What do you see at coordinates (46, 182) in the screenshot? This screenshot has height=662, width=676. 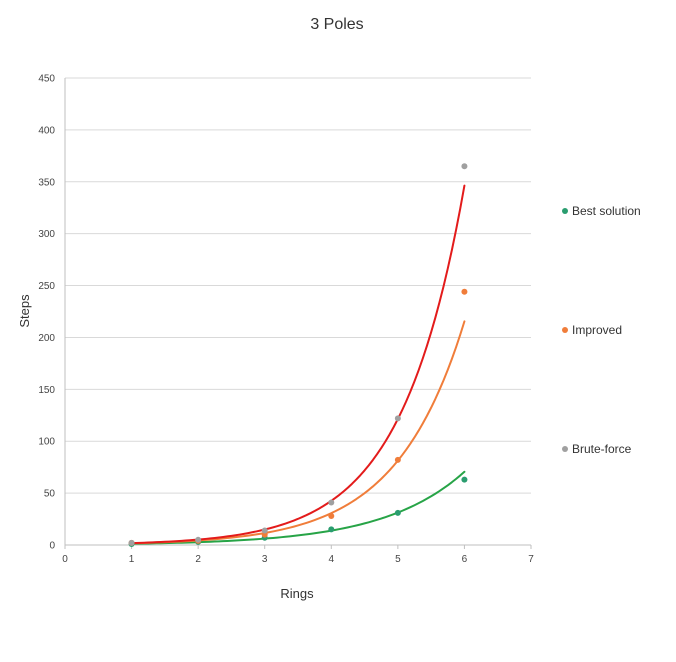 I see `y-tick-label: 350` at bounding box center [46, 182].